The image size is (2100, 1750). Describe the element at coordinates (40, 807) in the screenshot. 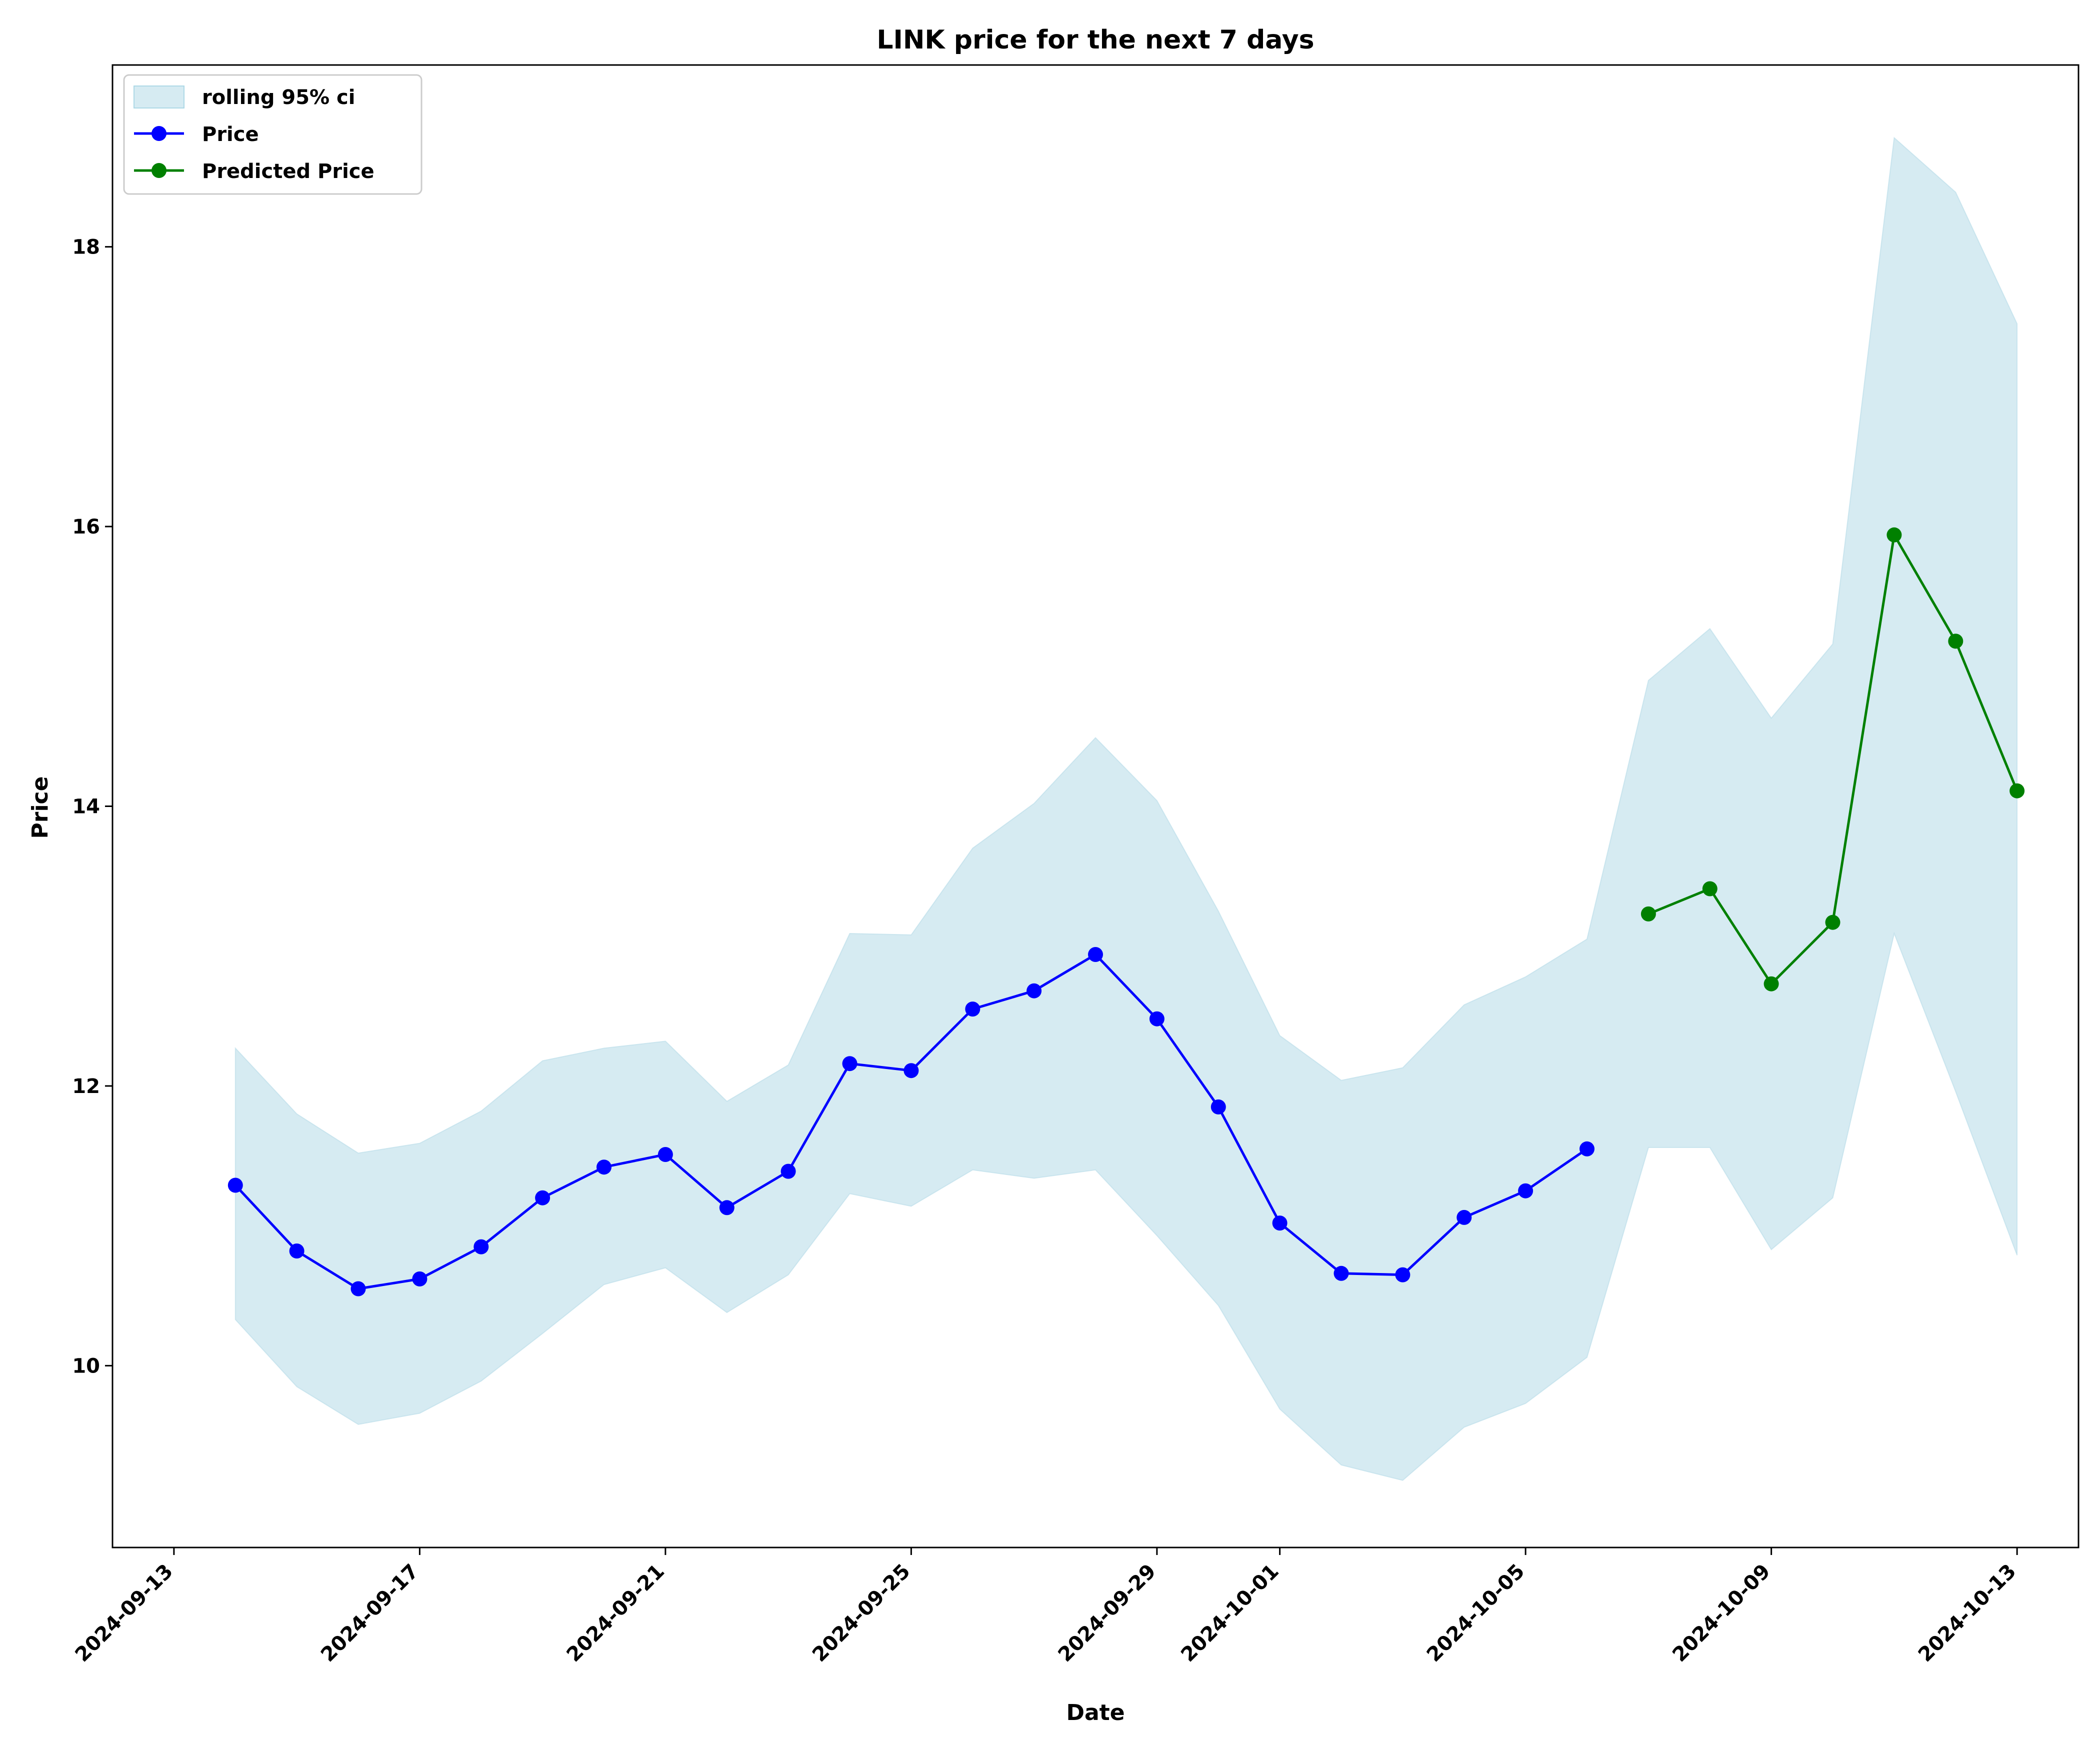

I see `y-axis-label: Price` at that location.